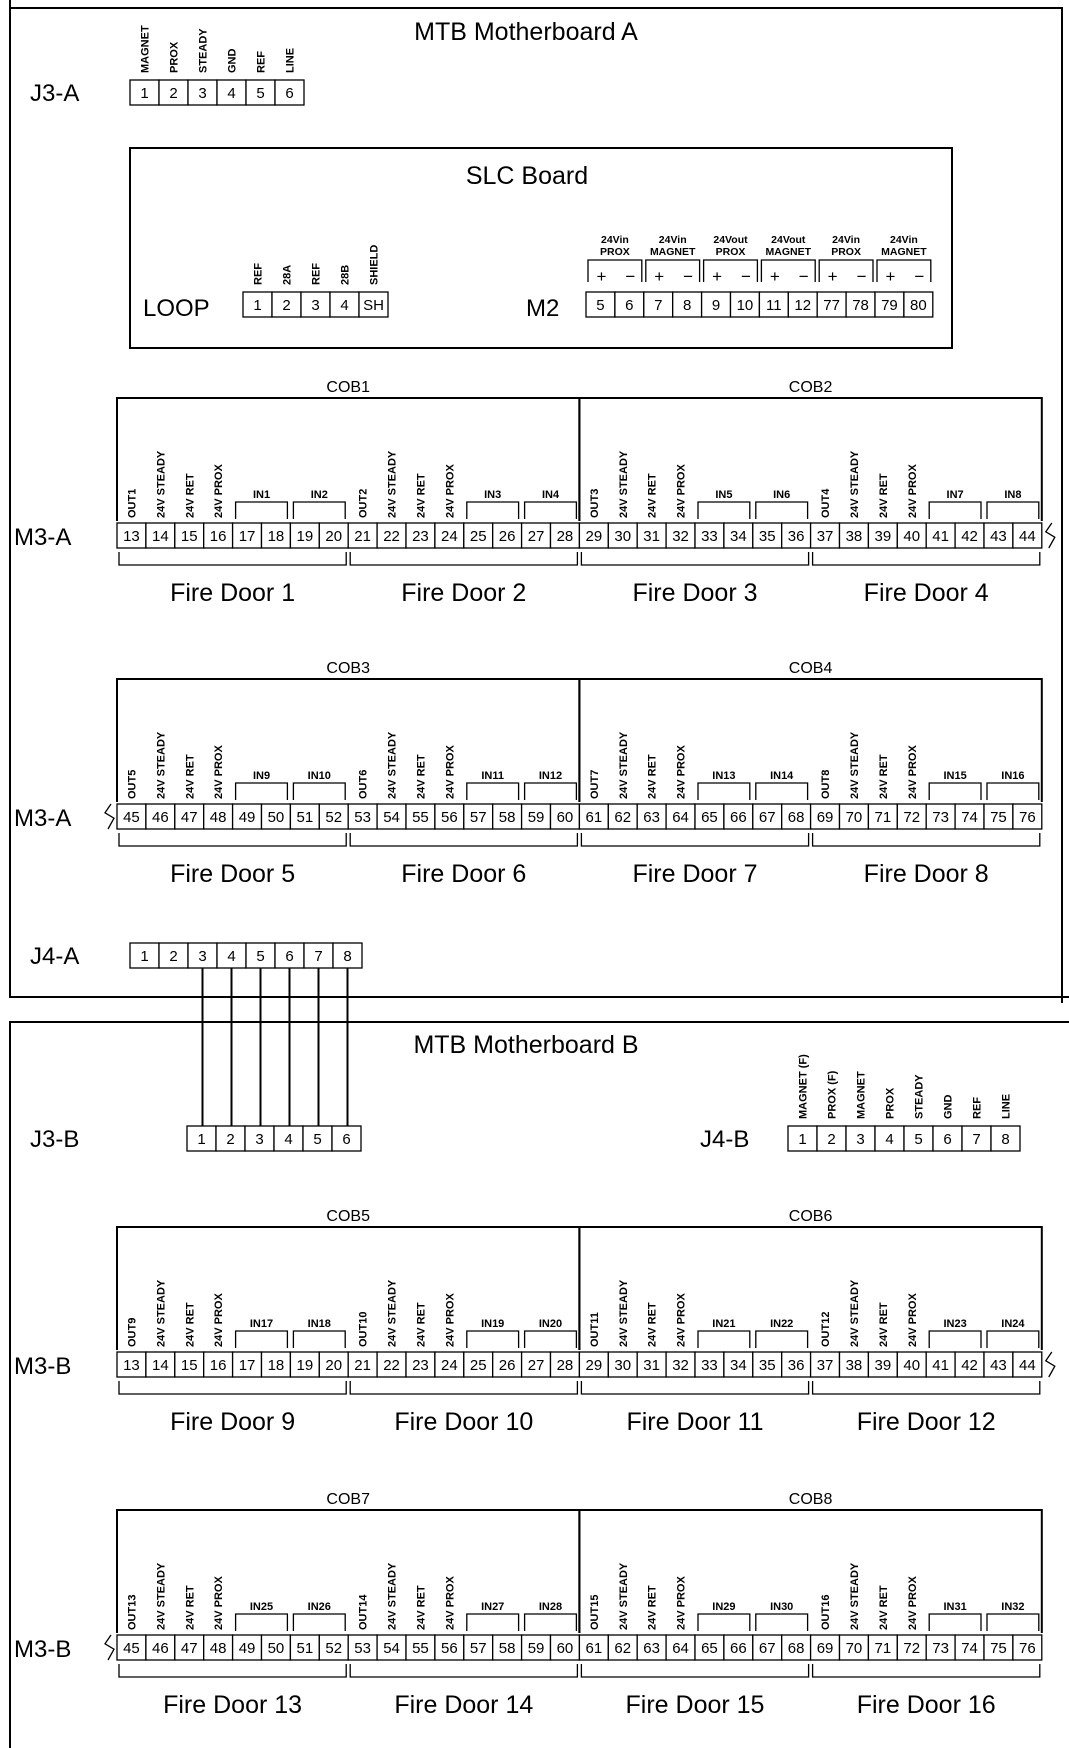  Describe the element at coordinates (810, 740) in the screenshot. I see `cob-bracket` at that location.